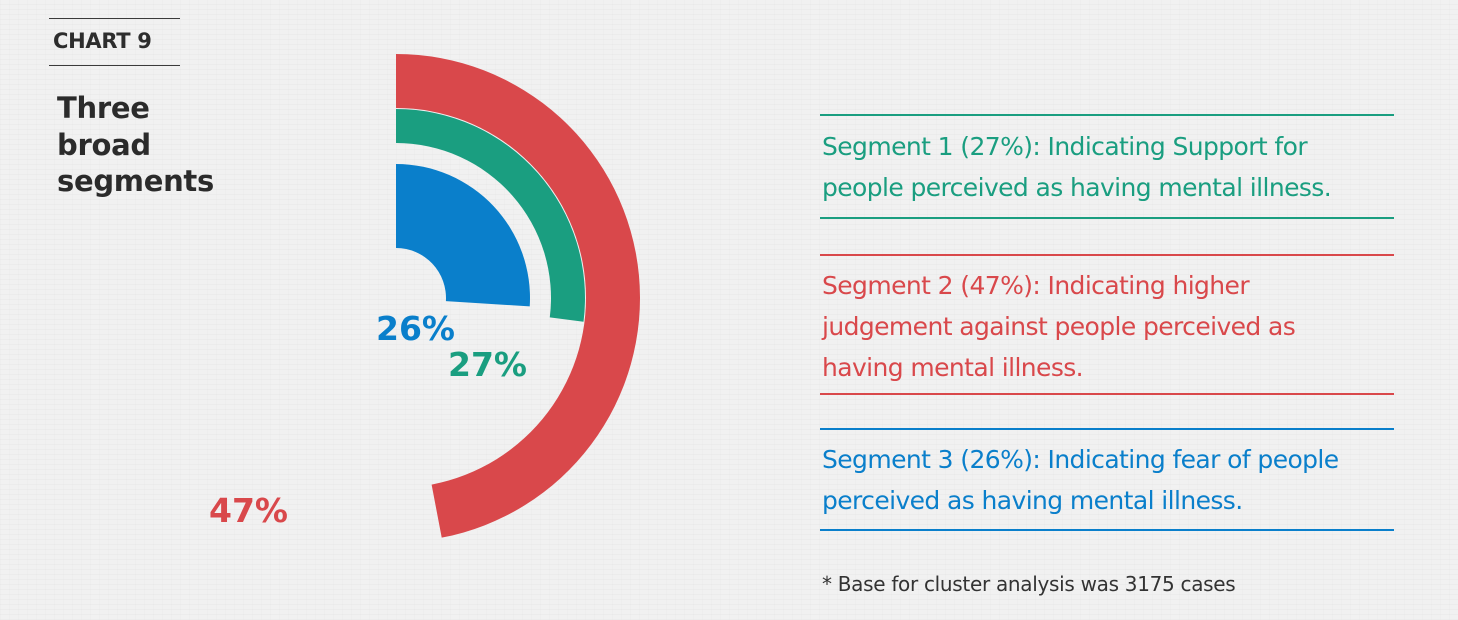 The image size is (1458, 620). I want to click on value-label-segment-1: 27%, so click(487, 364).